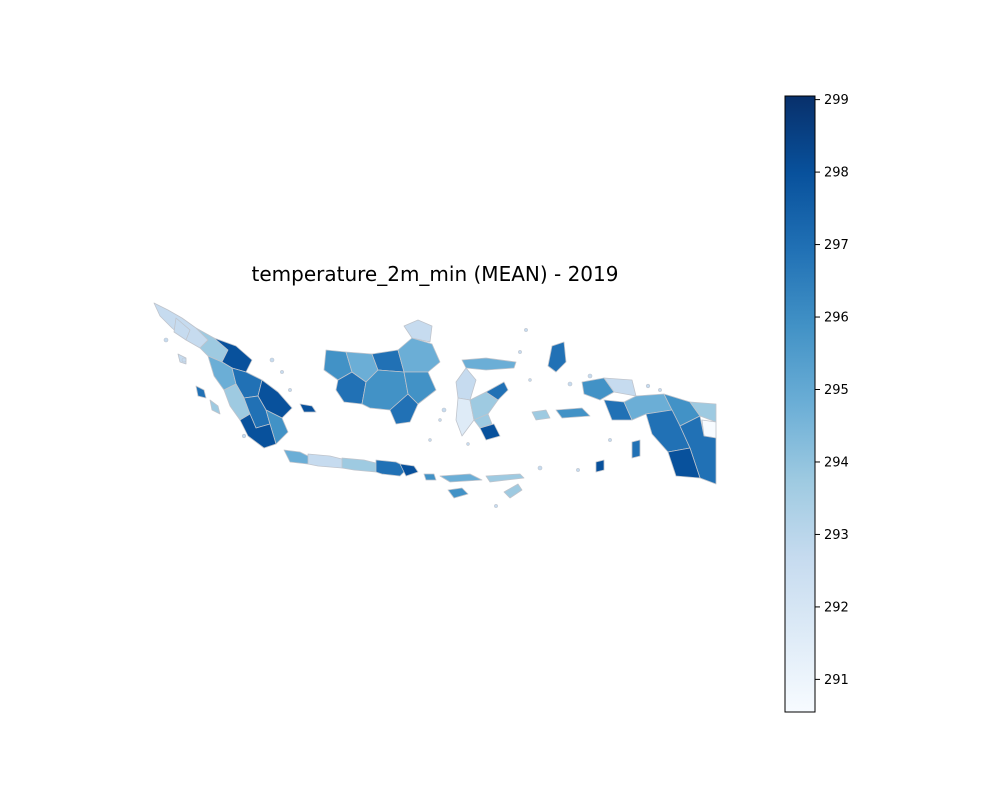  Describe the element at coordinates (573, 413) in the screenshot. I see `region-seram` at that location.